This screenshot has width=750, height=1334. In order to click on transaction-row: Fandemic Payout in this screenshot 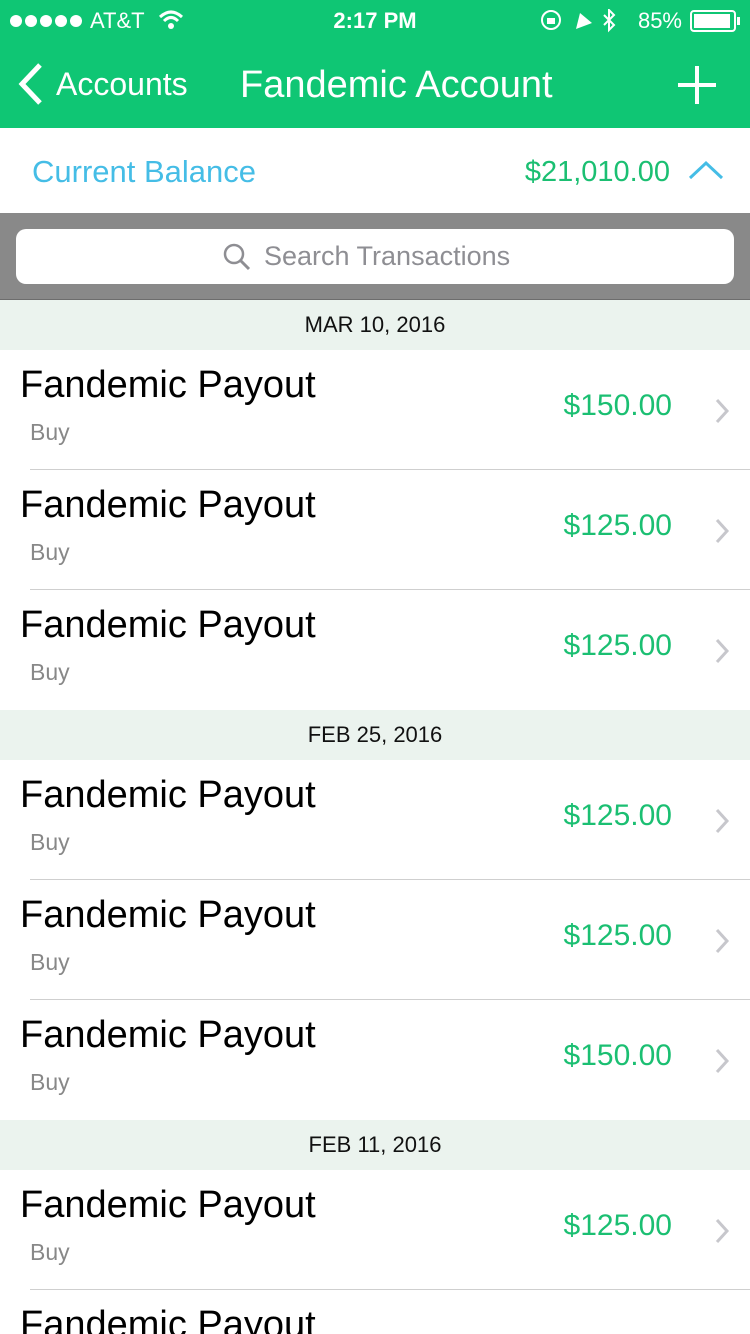, I will do `click(375, 1312)`.